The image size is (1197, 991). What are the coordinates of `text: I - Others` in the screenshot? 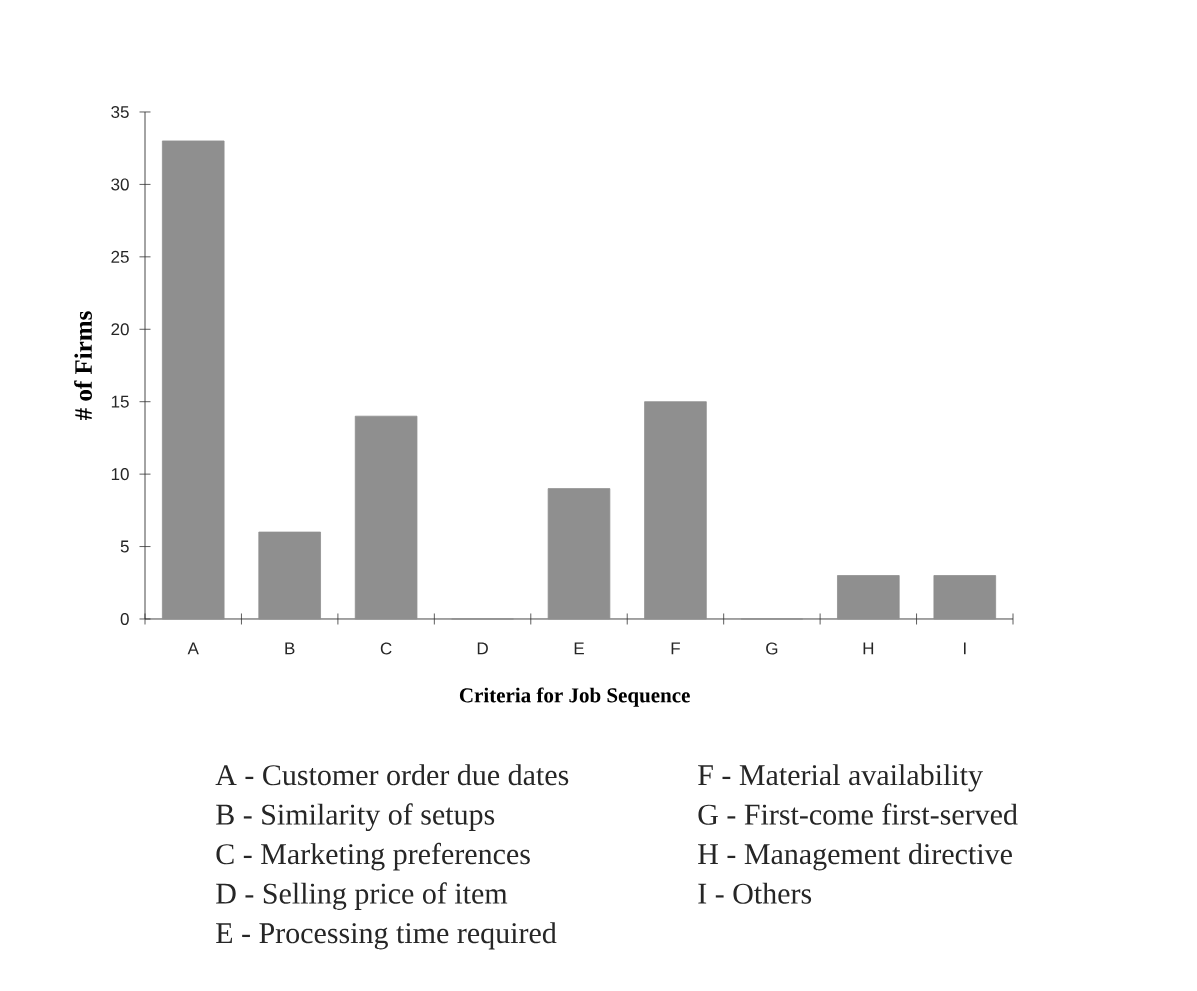 It's located at (755, 893).